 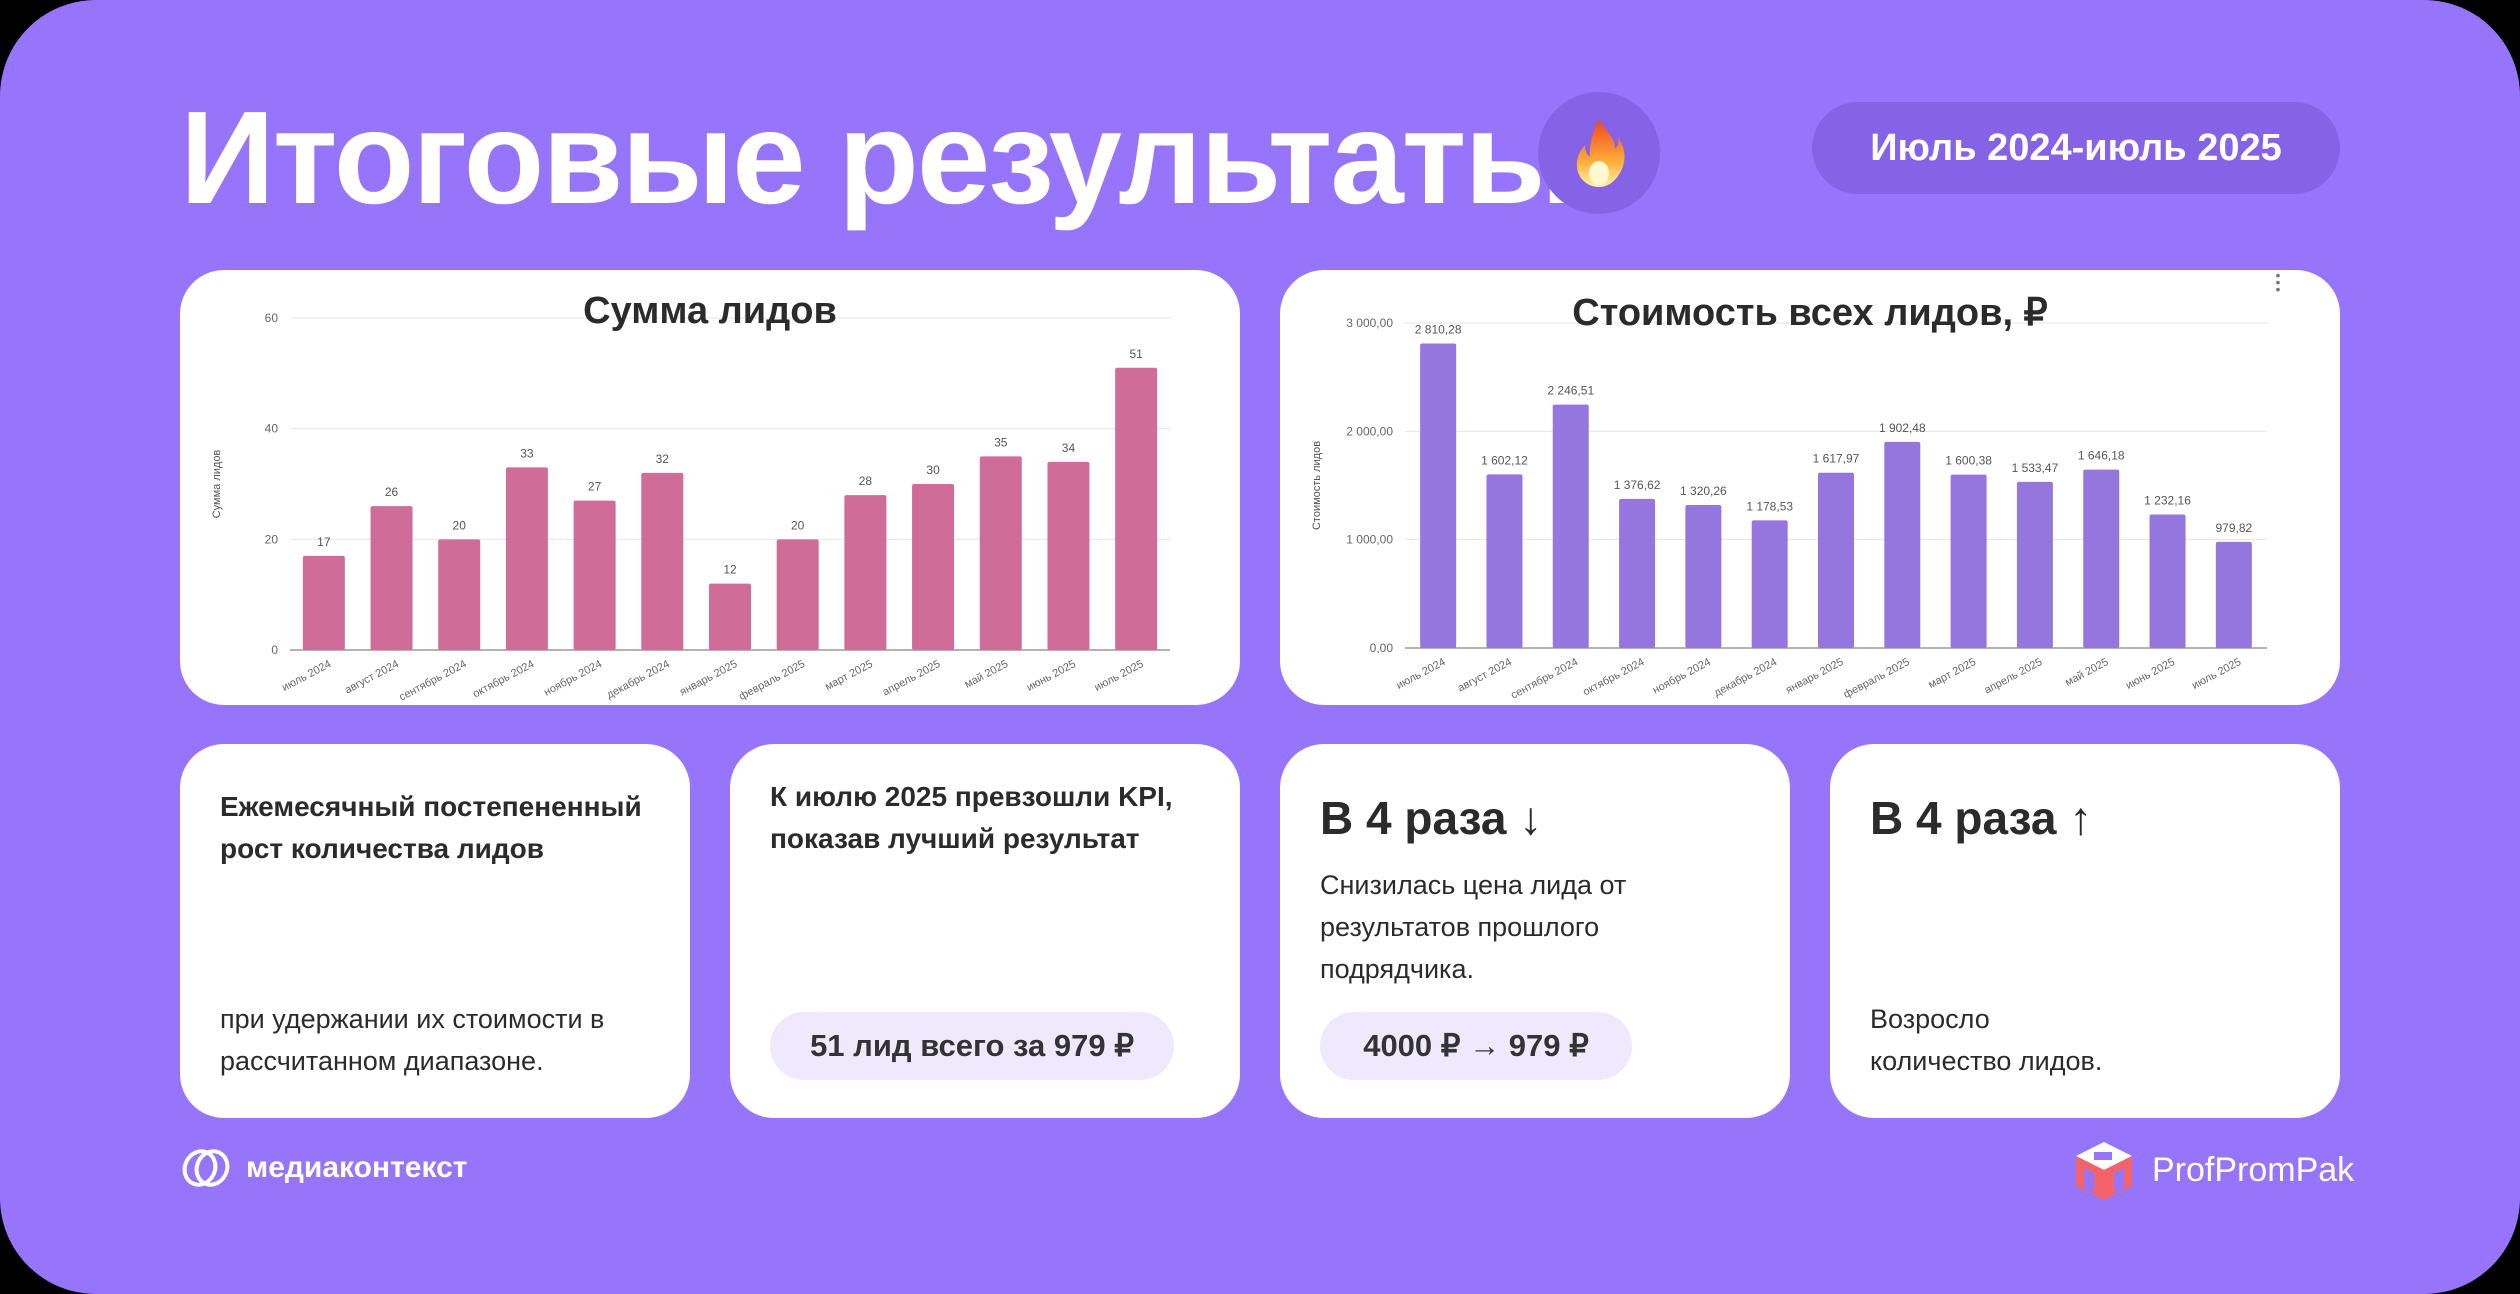 I want to click on bar-value-label: 1 617,97, so click(x=1836, y=459).